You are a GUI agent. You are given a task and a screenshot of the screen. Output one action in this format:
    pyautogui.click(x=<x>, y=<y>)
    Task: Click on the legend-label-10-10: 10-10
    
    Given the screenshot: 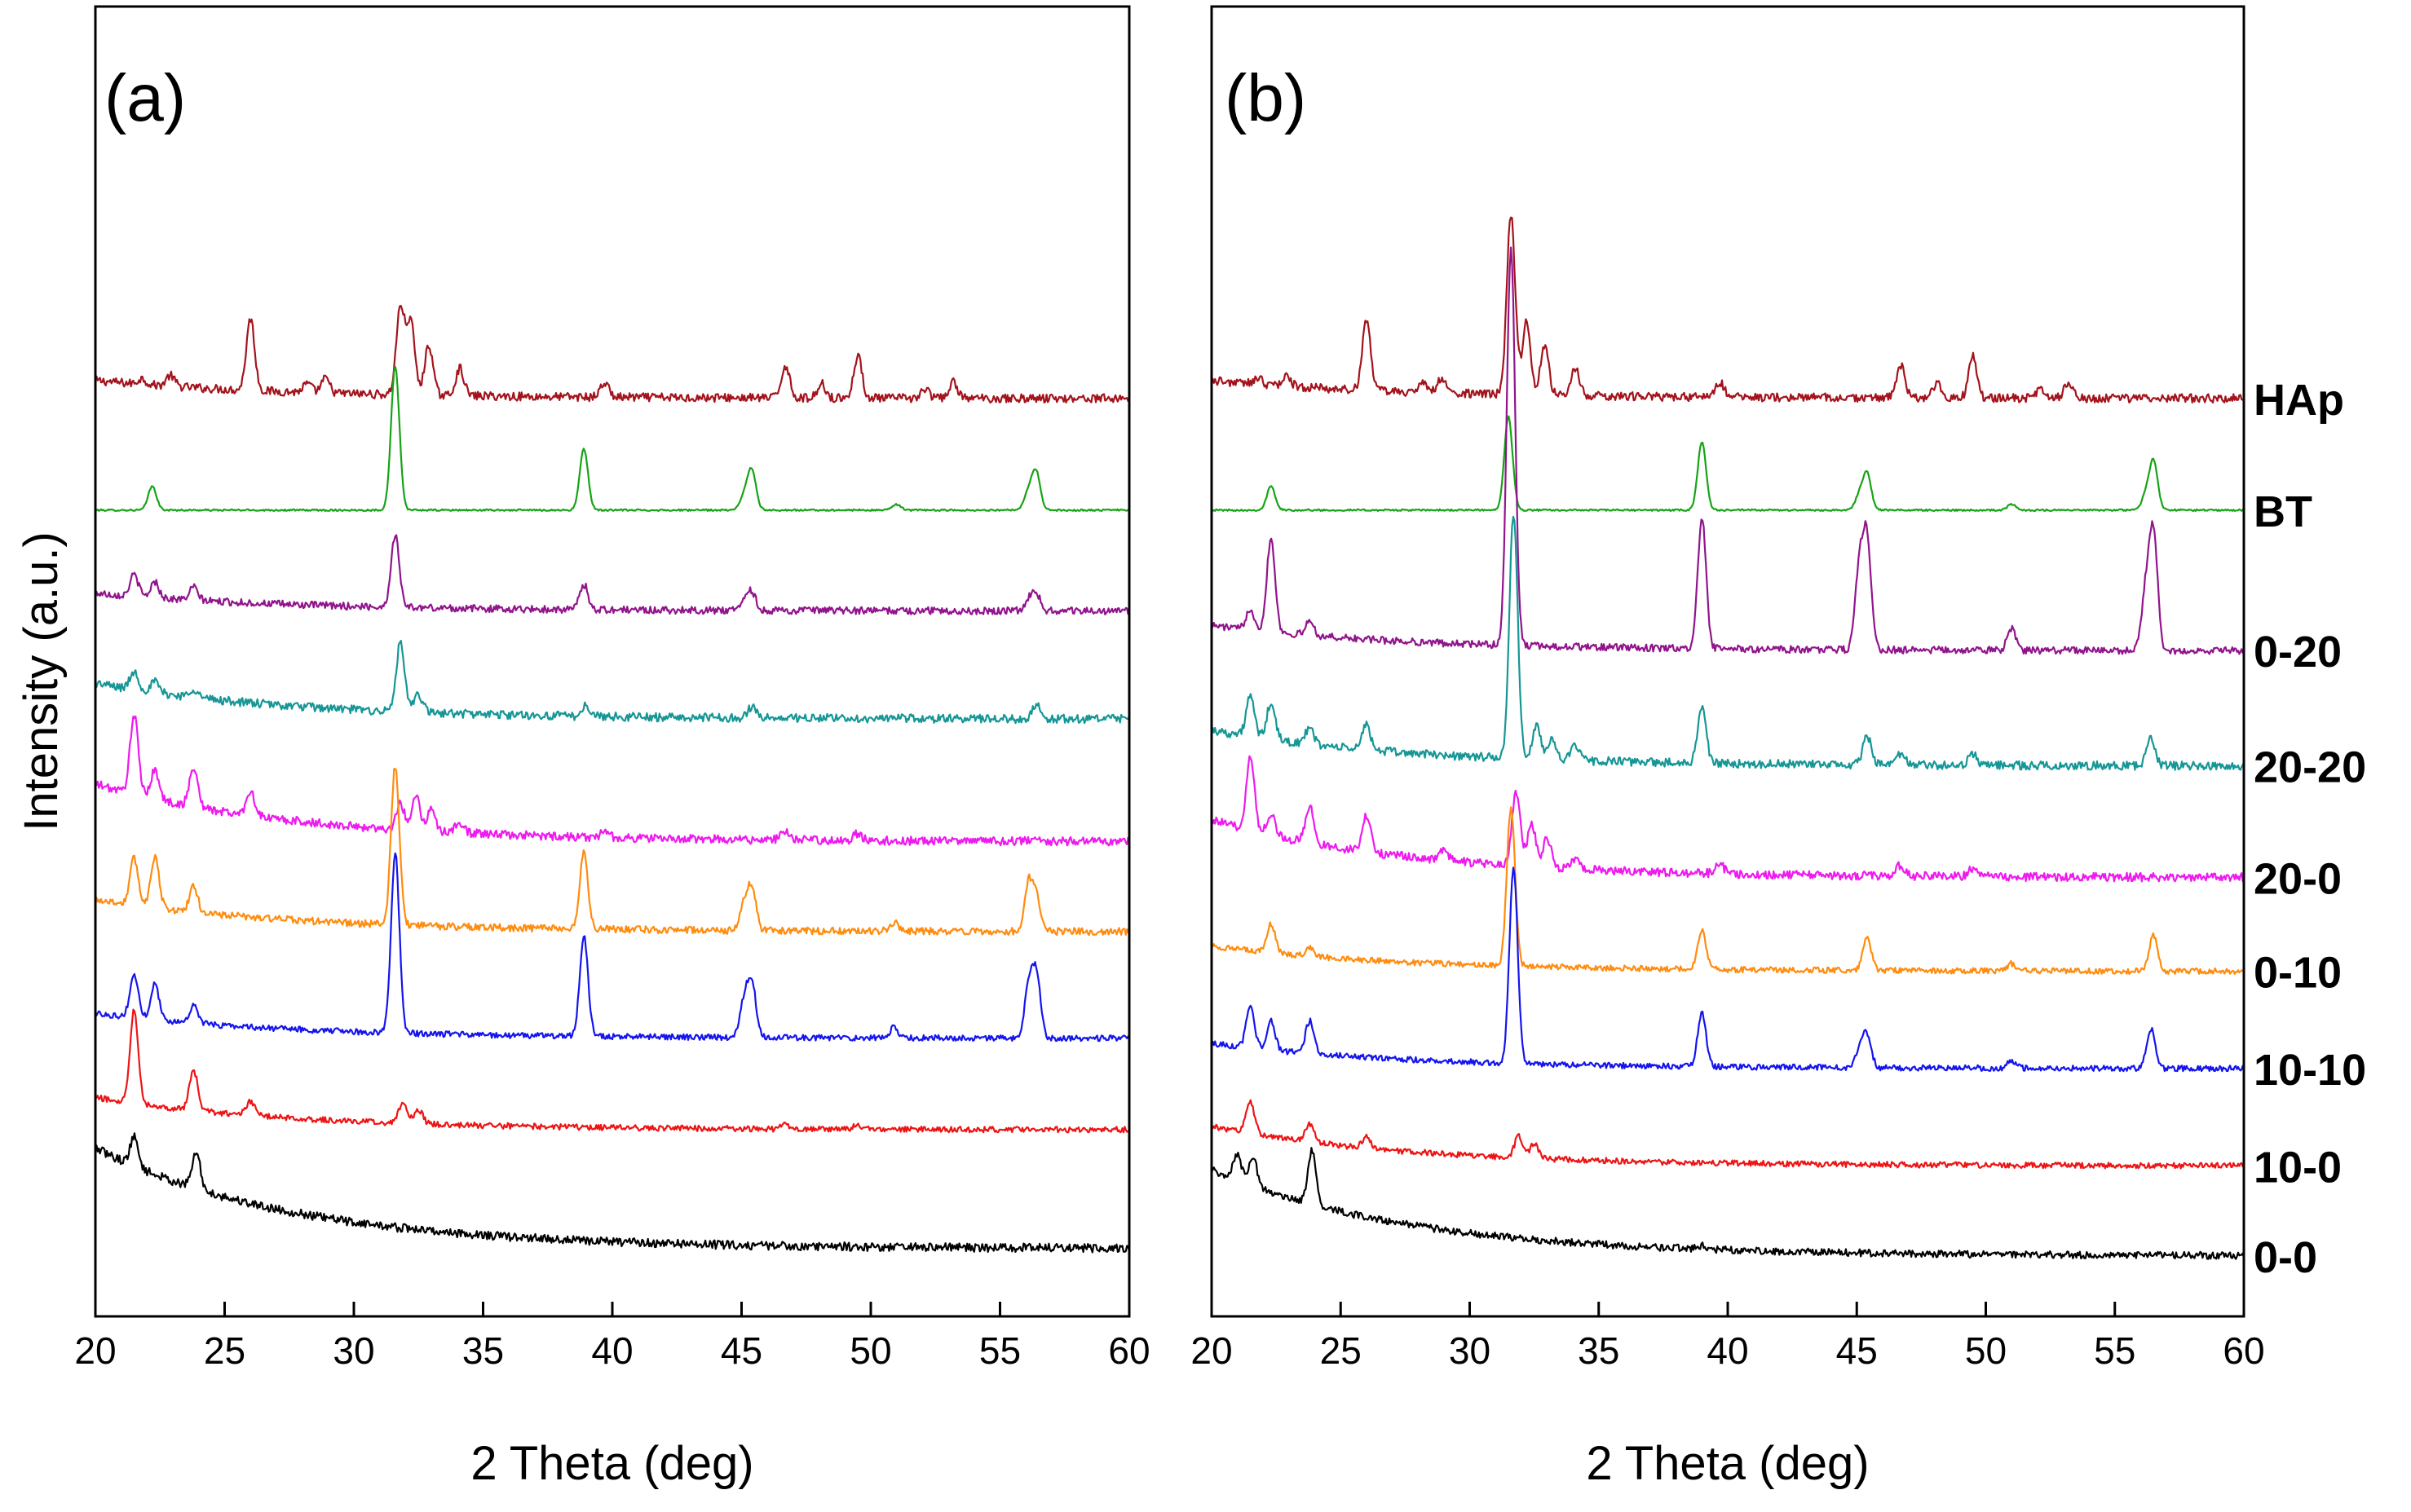 What is the action you would take?
    pyautogui.click(x=2310, y=1070)
    